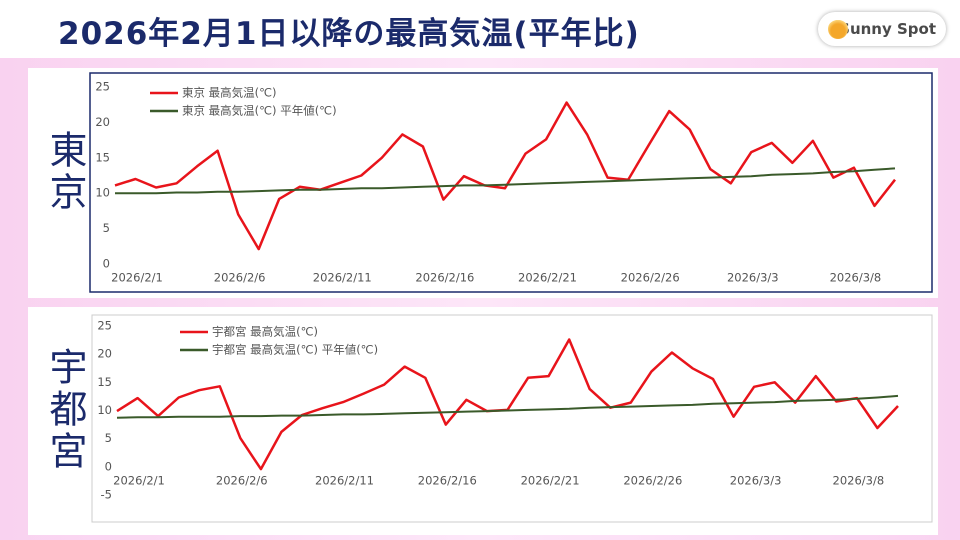 The height and width of the screenshot is (540, 960). What do you see at coordinates (259, 111) in the screenshot?
I see `legend-label: 東京 最高気温(℃) 平年値(℃)` at bounding box center [259, 111].